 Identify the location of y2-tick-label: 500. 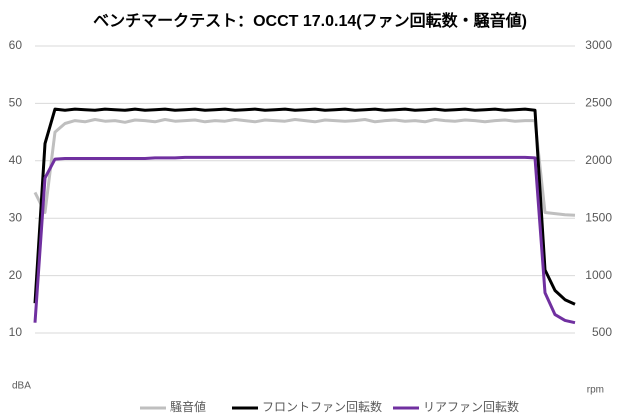
(602, 332).